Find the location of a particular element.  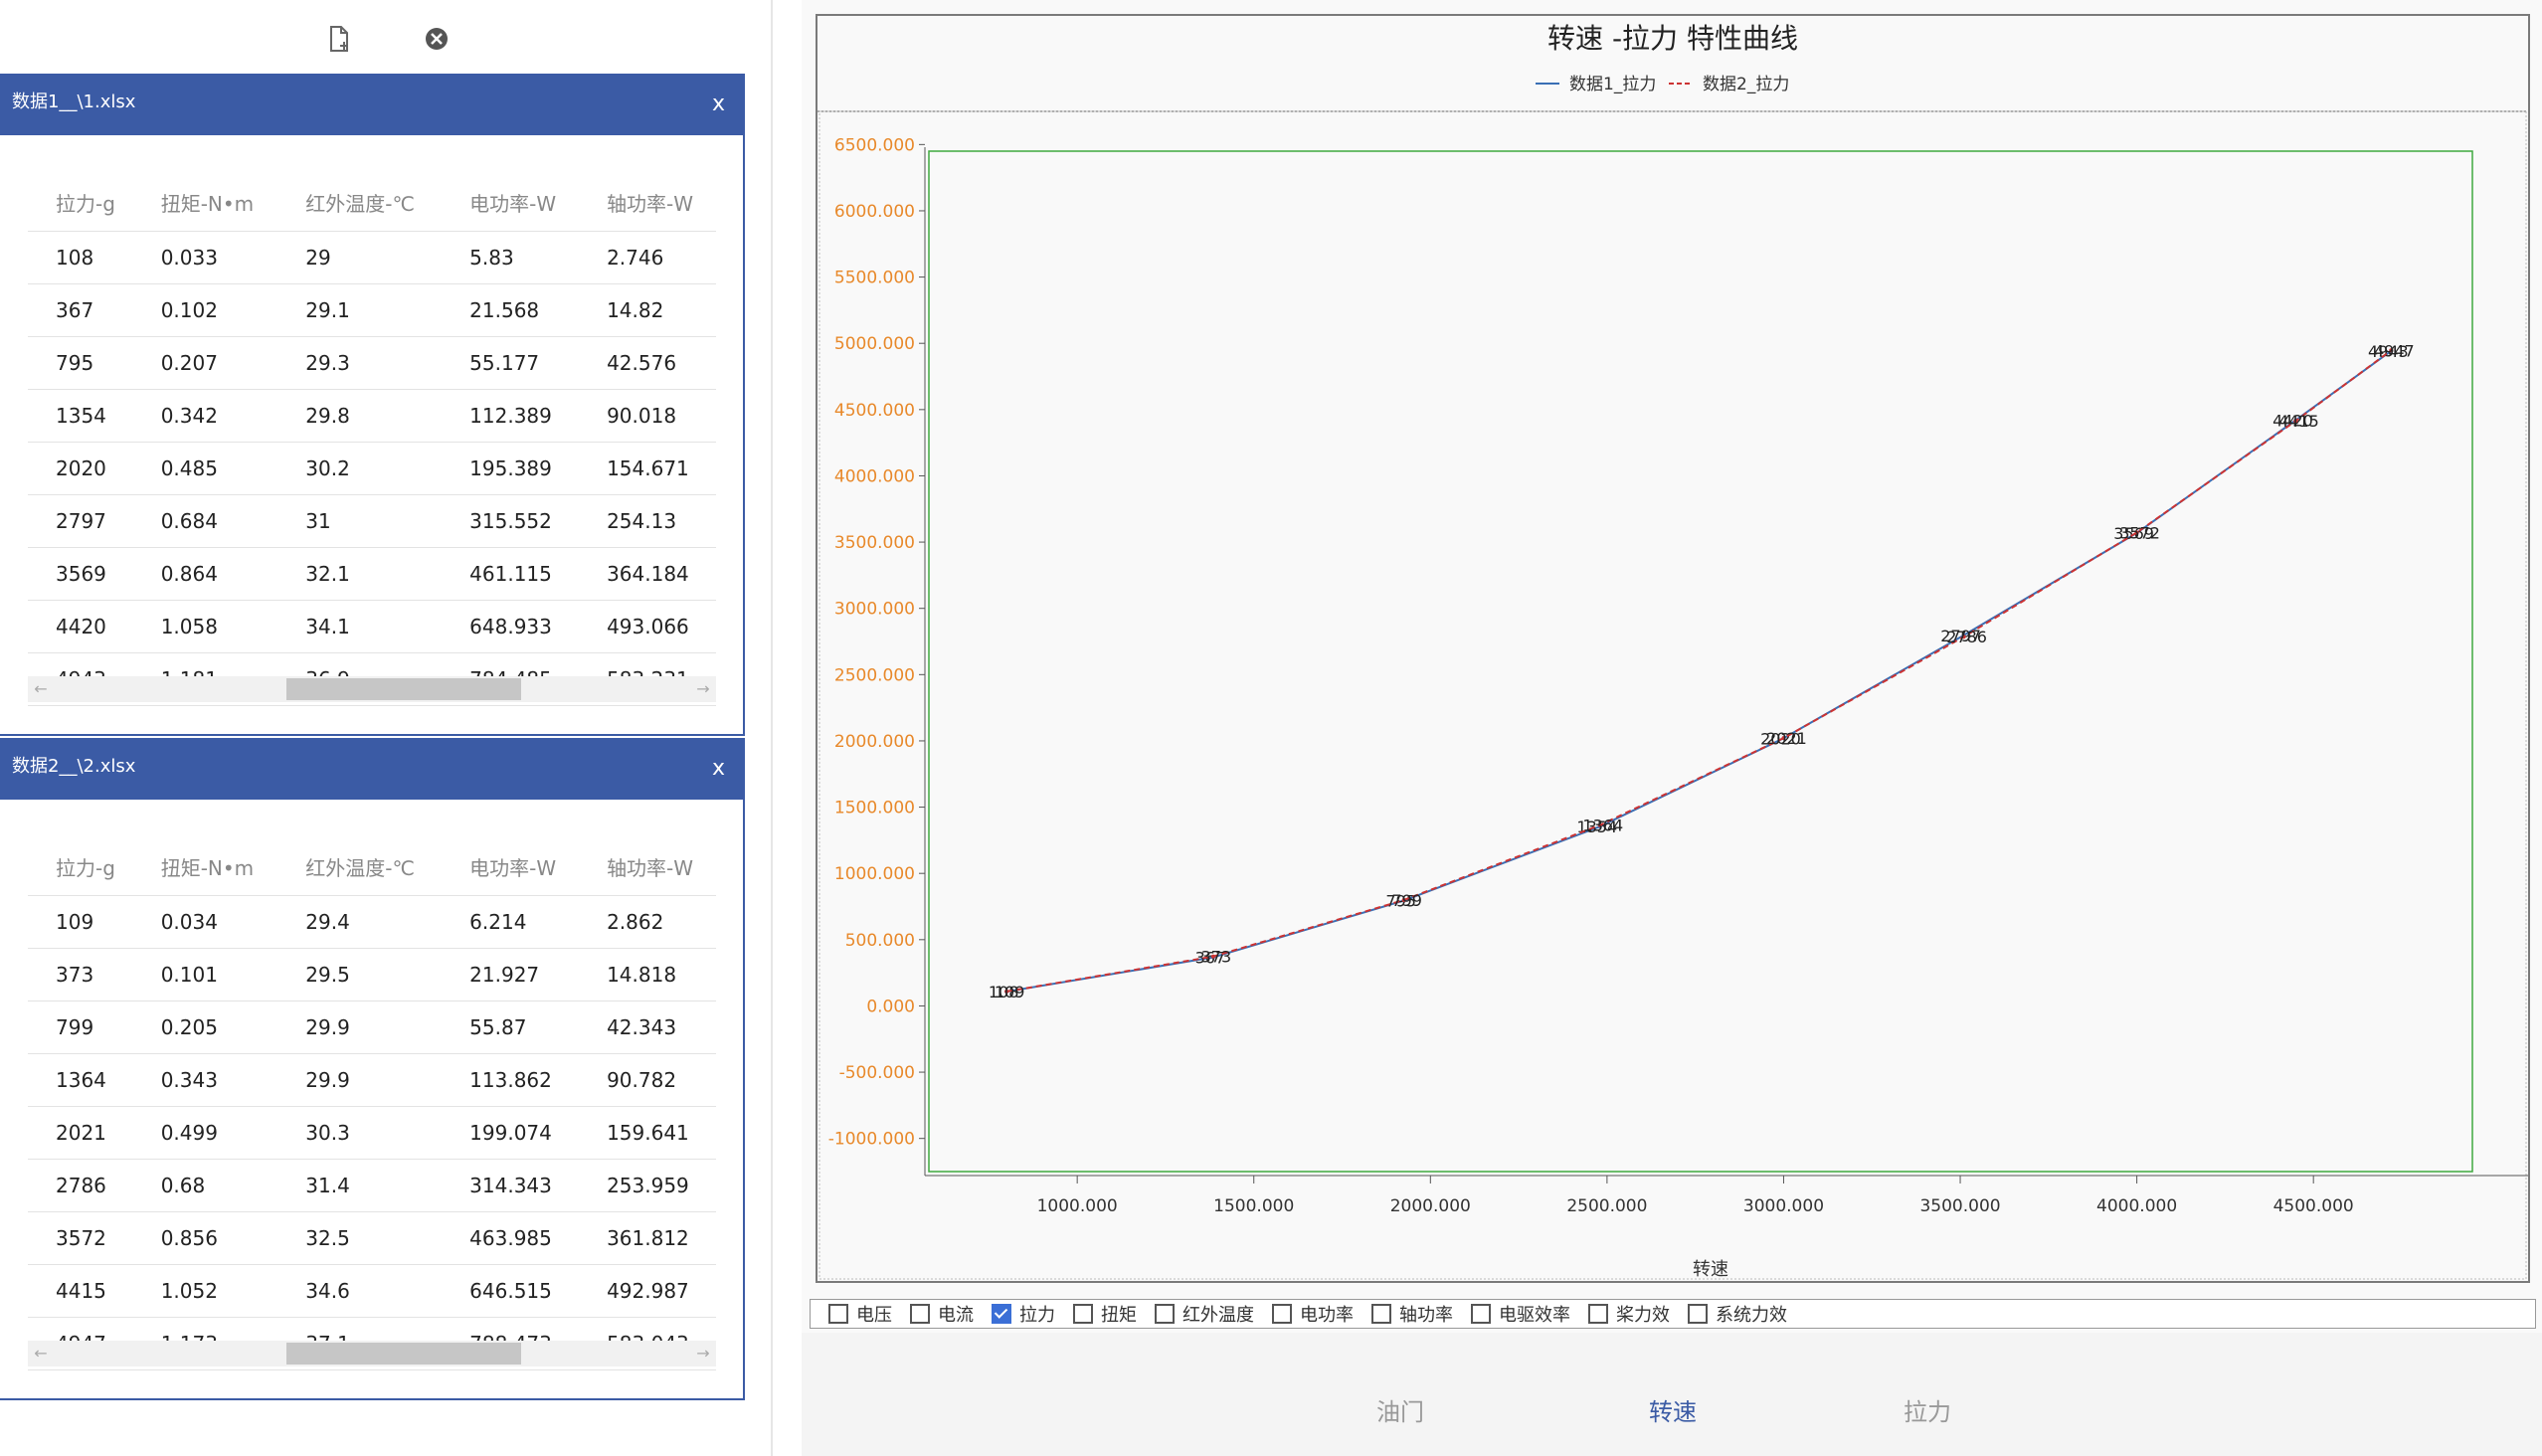

series-checkbox: 电压 is located at coordinates (860, 1314).